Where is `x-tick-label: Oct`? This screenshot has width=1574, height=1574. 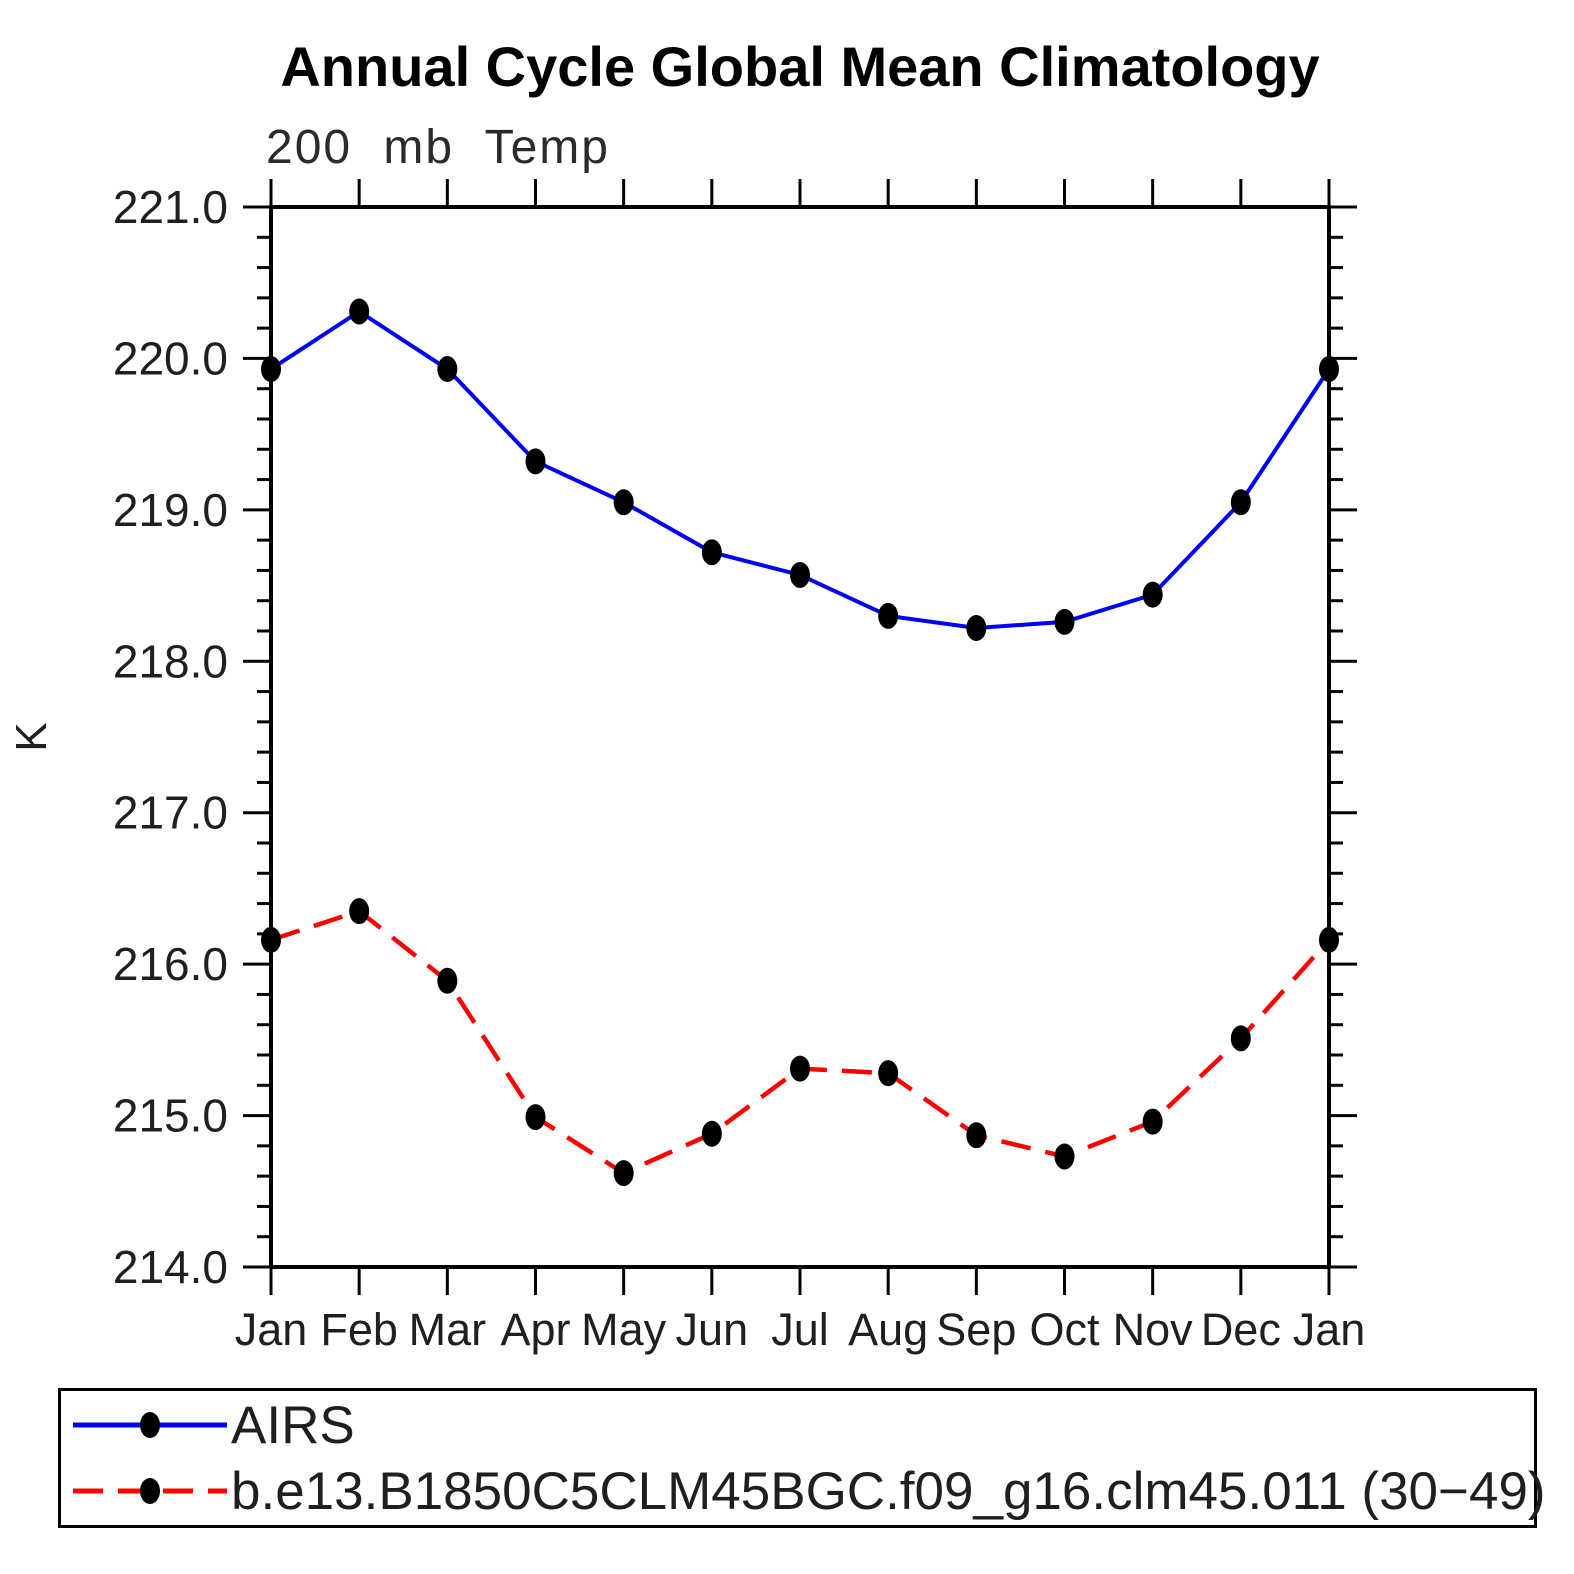
x-tick-label: Oct is located at coordinates (1064, 1329).